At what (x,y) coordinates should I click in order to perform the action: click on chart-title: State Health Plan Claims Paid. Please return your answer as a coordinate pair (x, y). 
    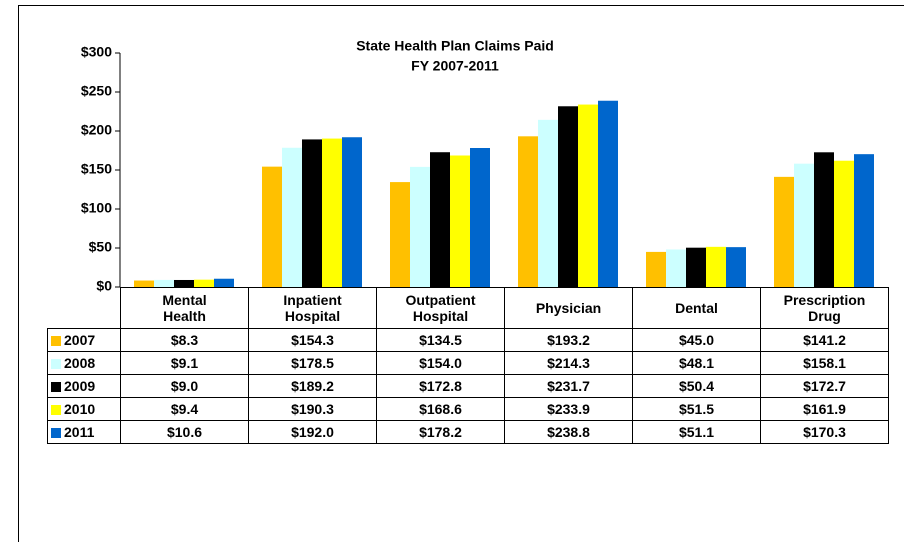
    Looking at the image, I should click on (455, 46).